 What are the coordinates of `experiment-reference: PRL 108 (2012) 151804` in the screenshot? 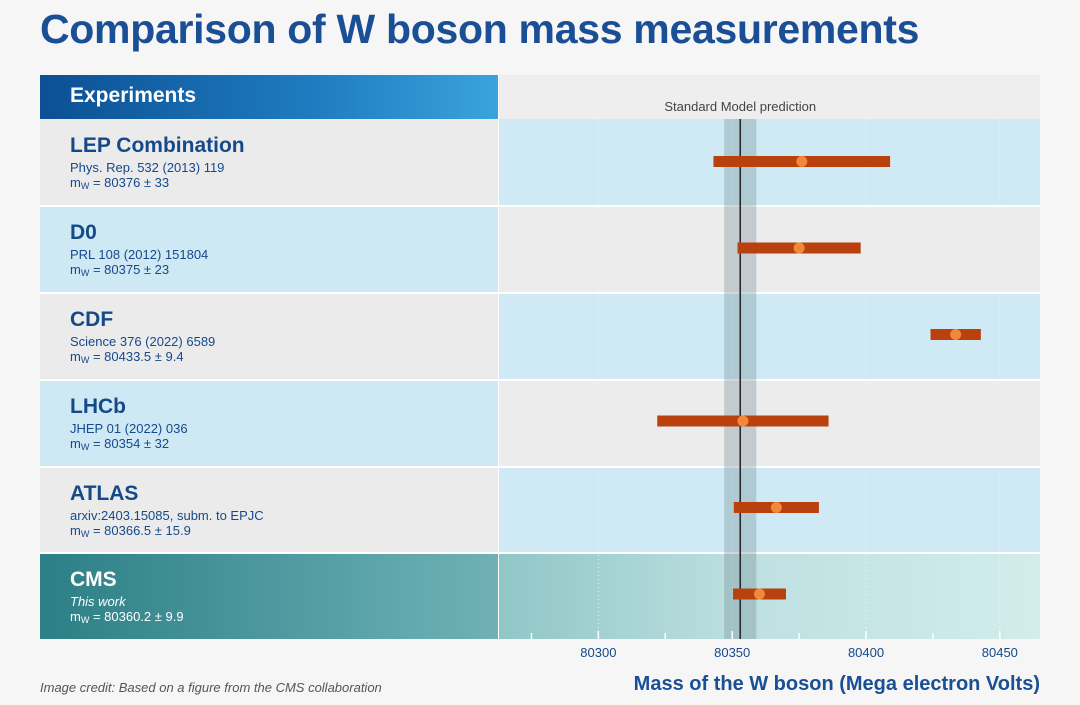 It's located at (139, 254).